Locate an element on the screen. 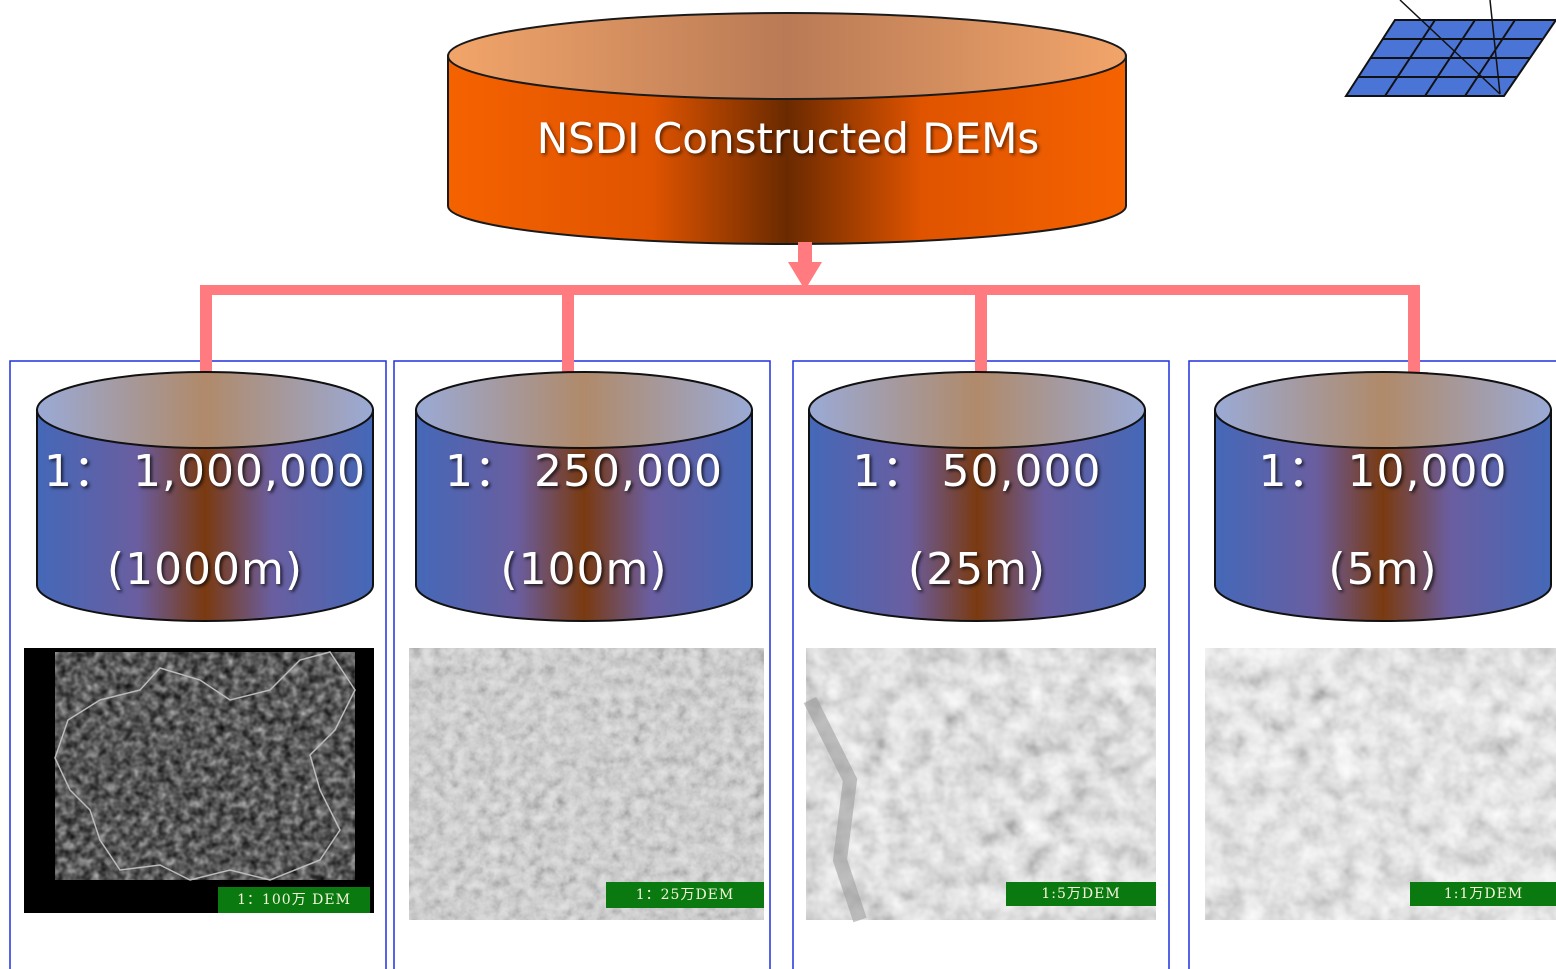 This screenshot has width=1556, height=969. scale-label-4: 1： 10,000 is located at coordinates (1383, 471).